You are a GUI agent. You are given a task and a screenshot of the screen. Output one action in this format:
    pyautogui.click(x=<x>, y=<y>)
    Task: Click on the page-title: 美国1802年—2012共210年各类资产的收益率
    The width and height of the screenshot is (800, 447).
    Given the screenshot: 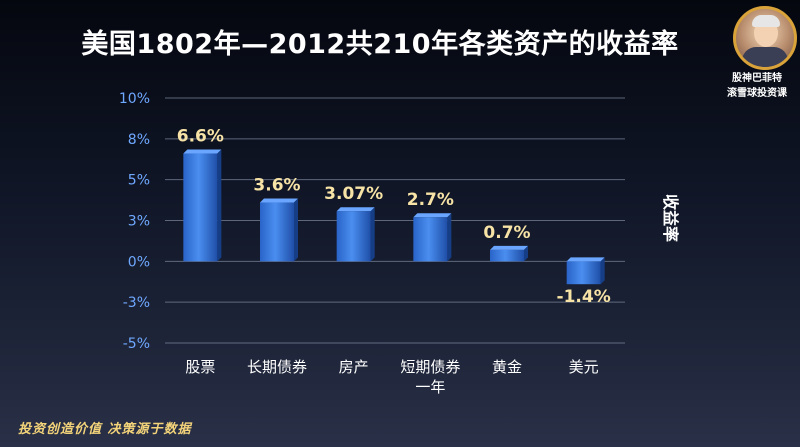 What is the action you would take?
    pyautogui.click(x=380, y=44)
    